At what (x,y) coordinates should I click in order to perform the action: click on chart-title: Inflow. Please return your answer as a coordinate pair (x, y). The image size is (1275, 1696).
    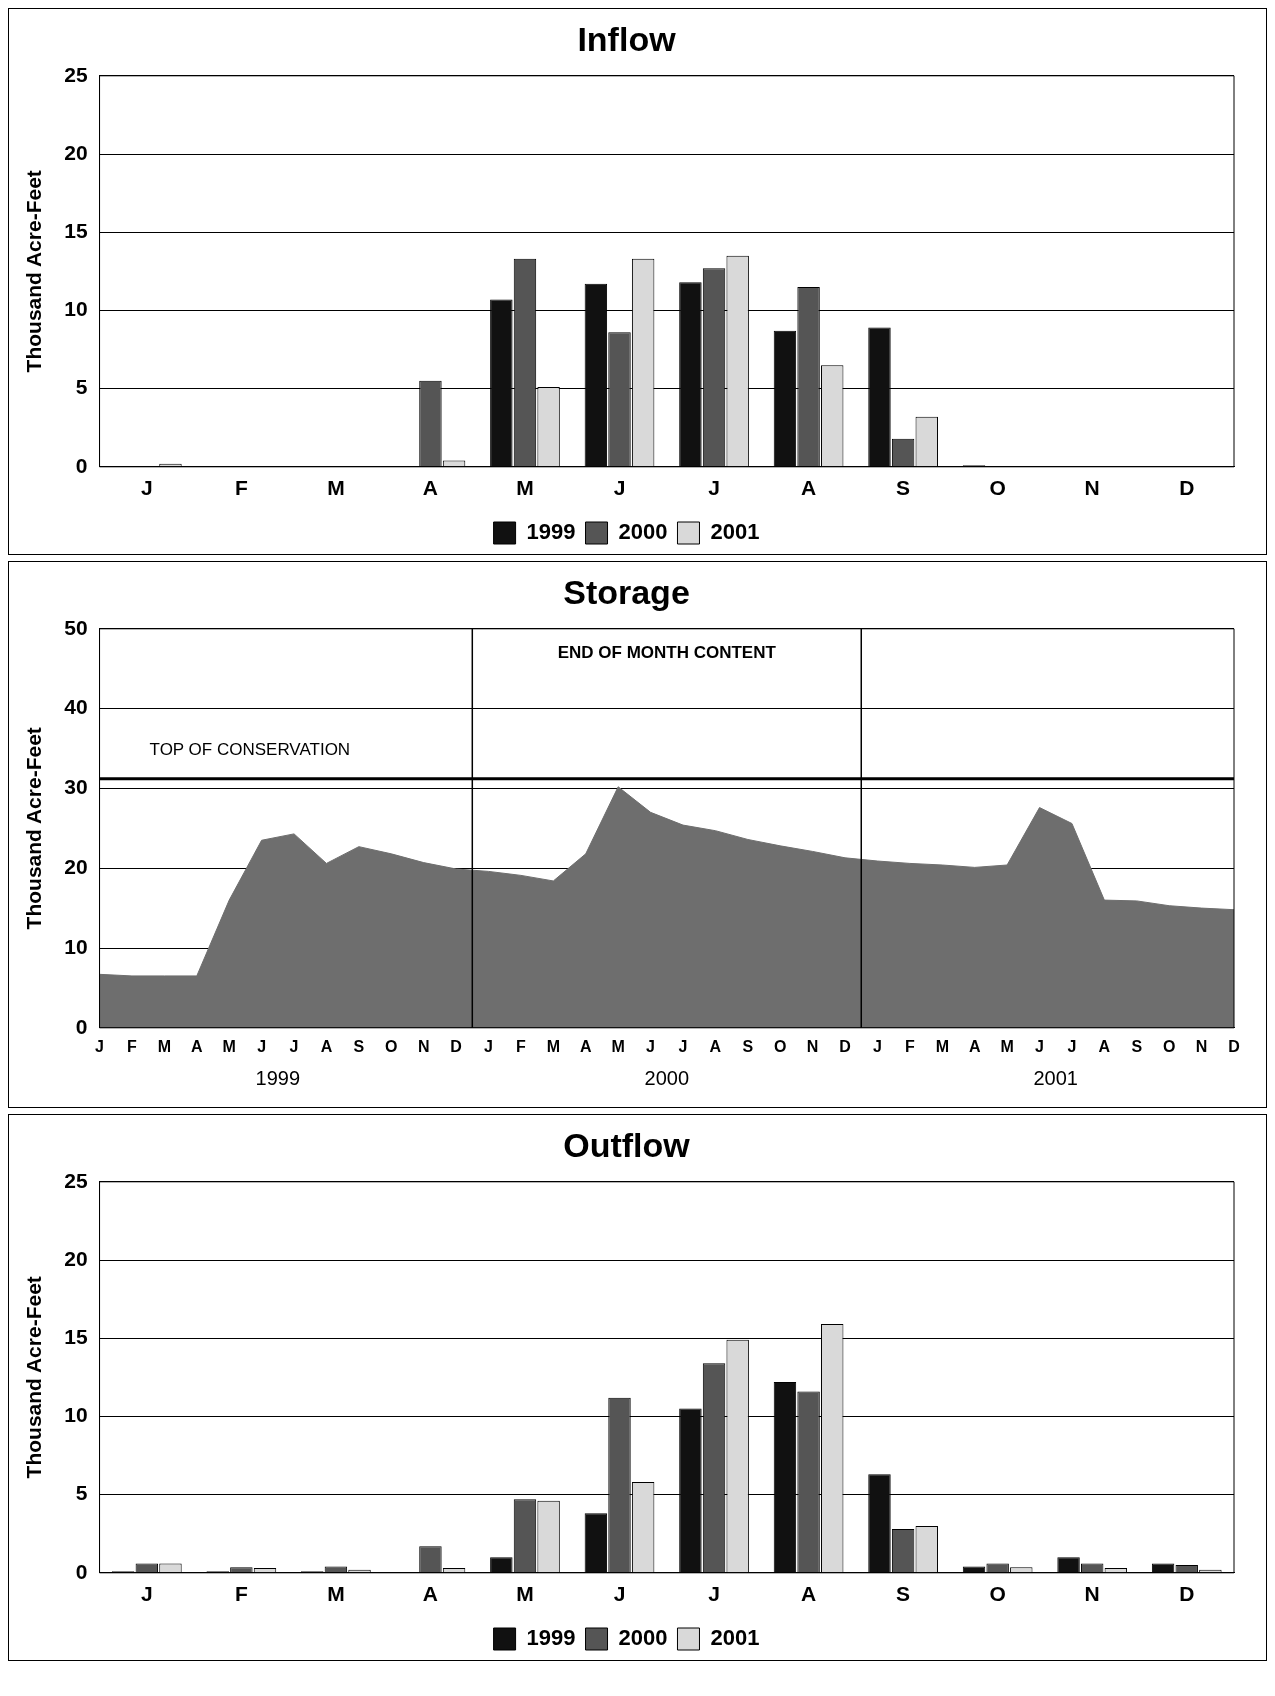
    Looking at the image, I should click on (627, 38).